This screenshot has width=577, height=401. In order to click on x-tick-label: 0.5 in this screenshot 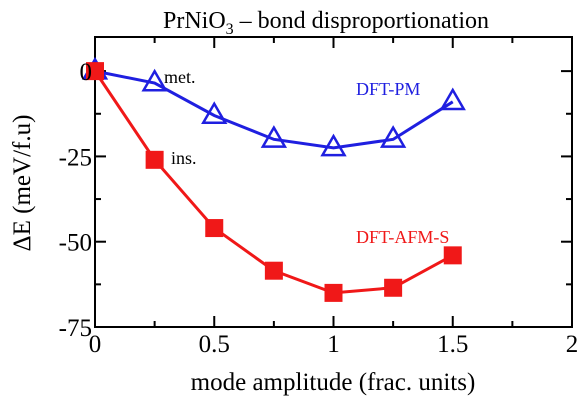, I will do `click(214, 344)`.